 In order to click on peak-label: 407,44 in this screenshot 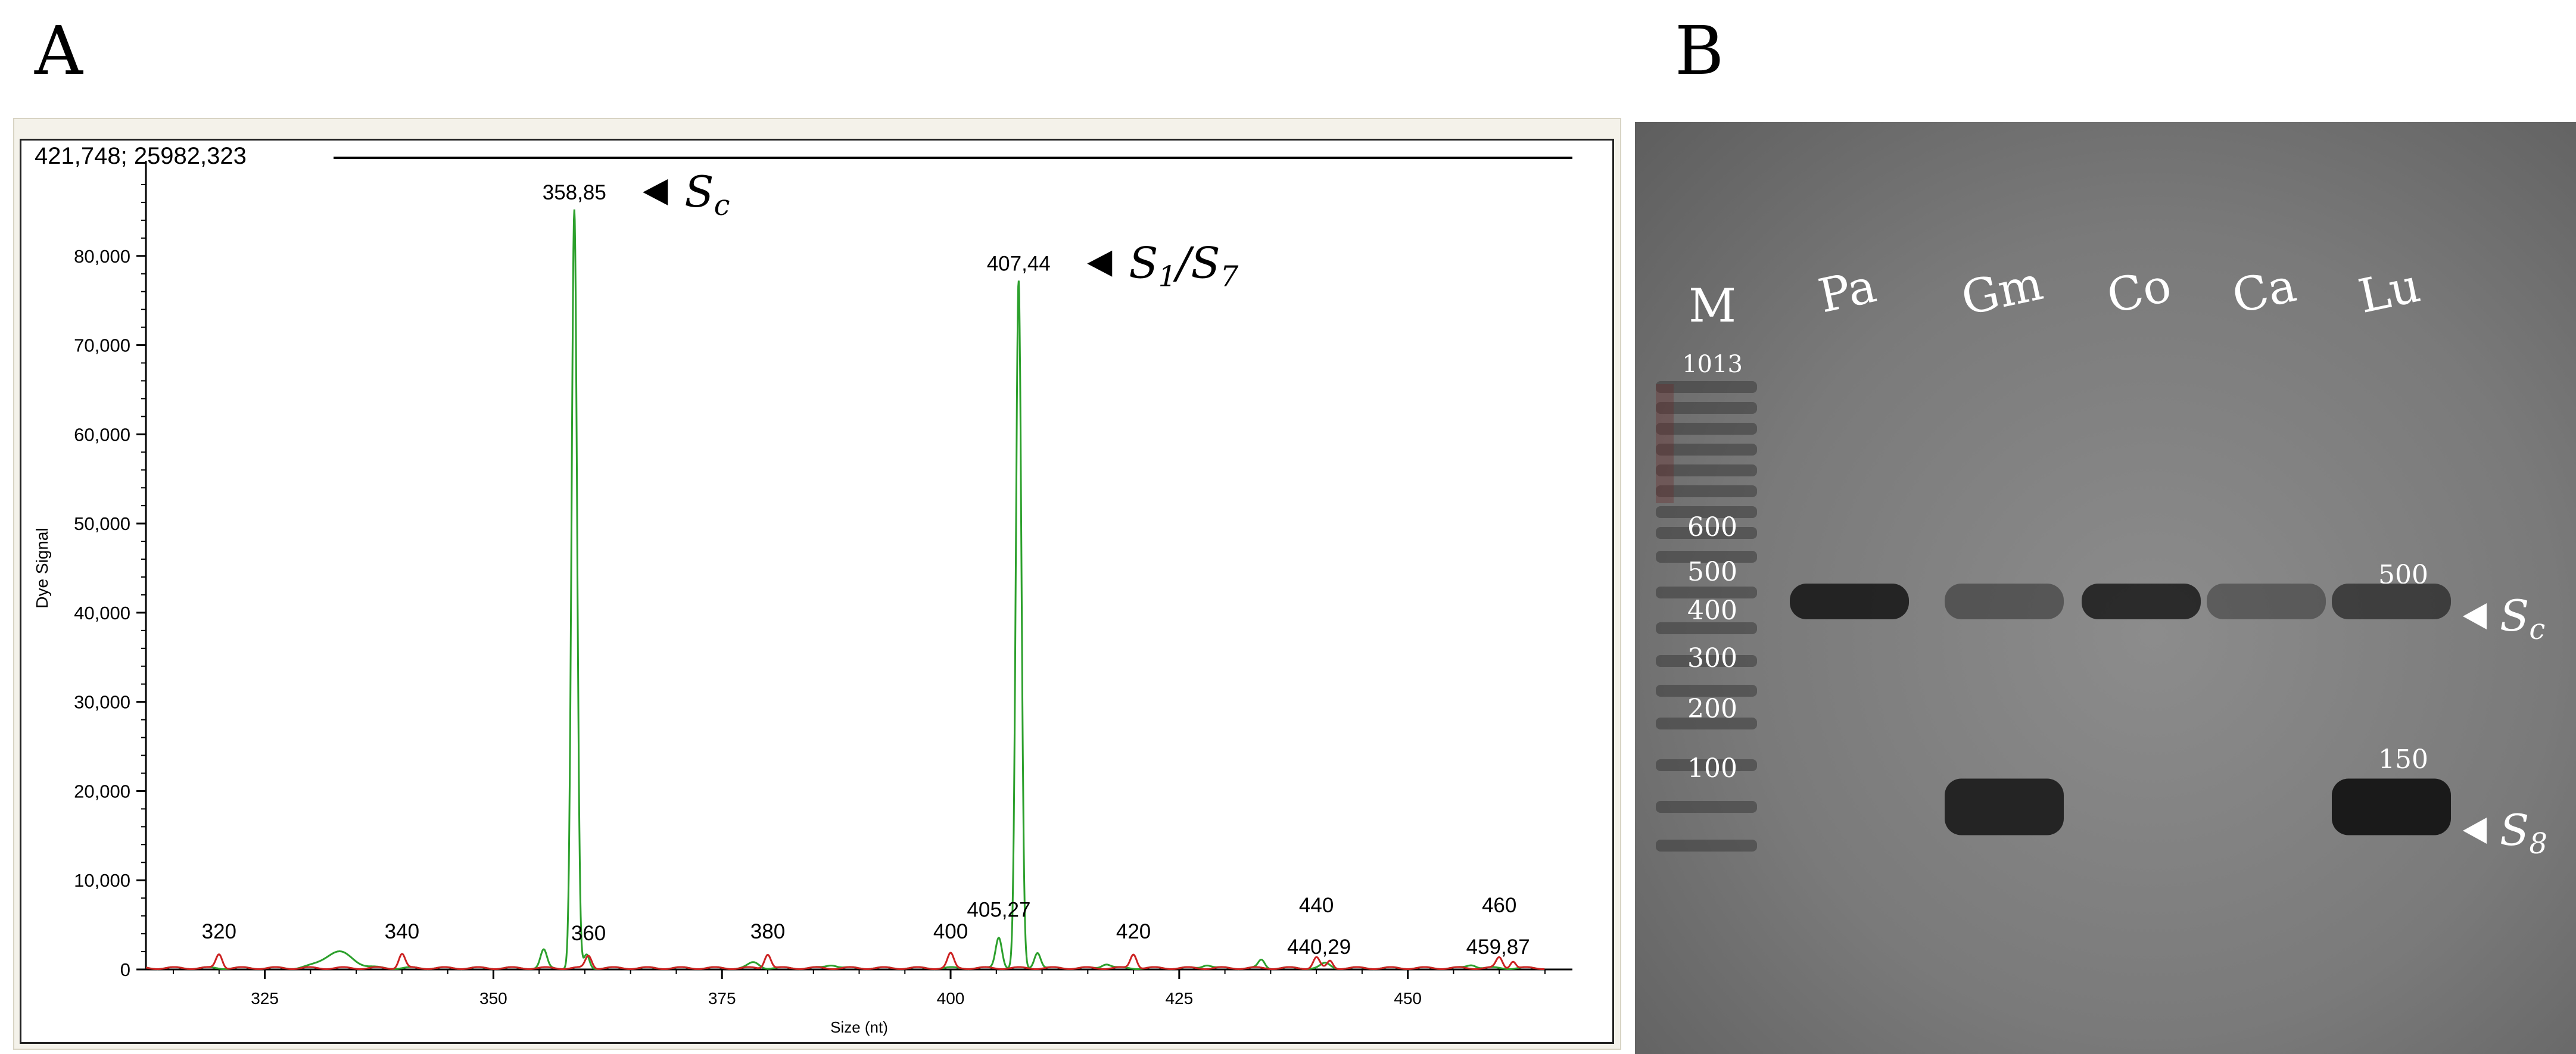, I will do `click(1019, 264)`.